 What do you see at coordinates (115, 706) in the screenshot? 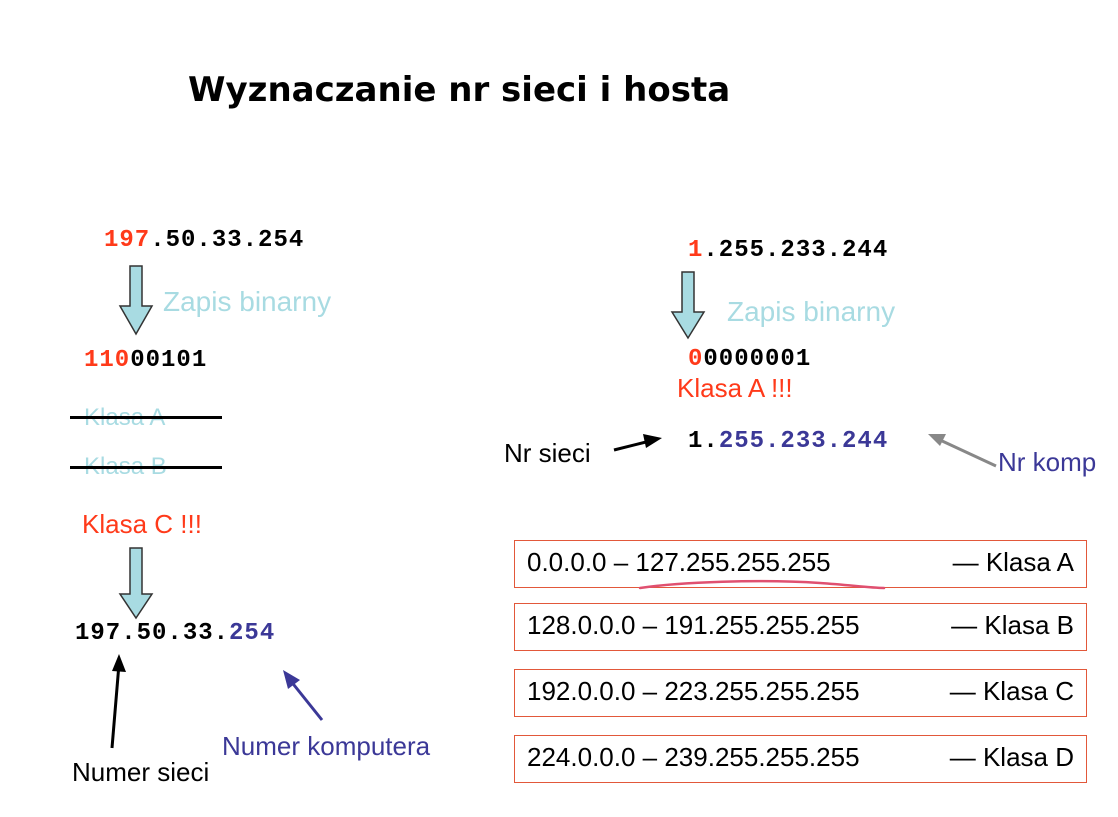
I see `network-number-arrow` at bounding box center [115, 706].